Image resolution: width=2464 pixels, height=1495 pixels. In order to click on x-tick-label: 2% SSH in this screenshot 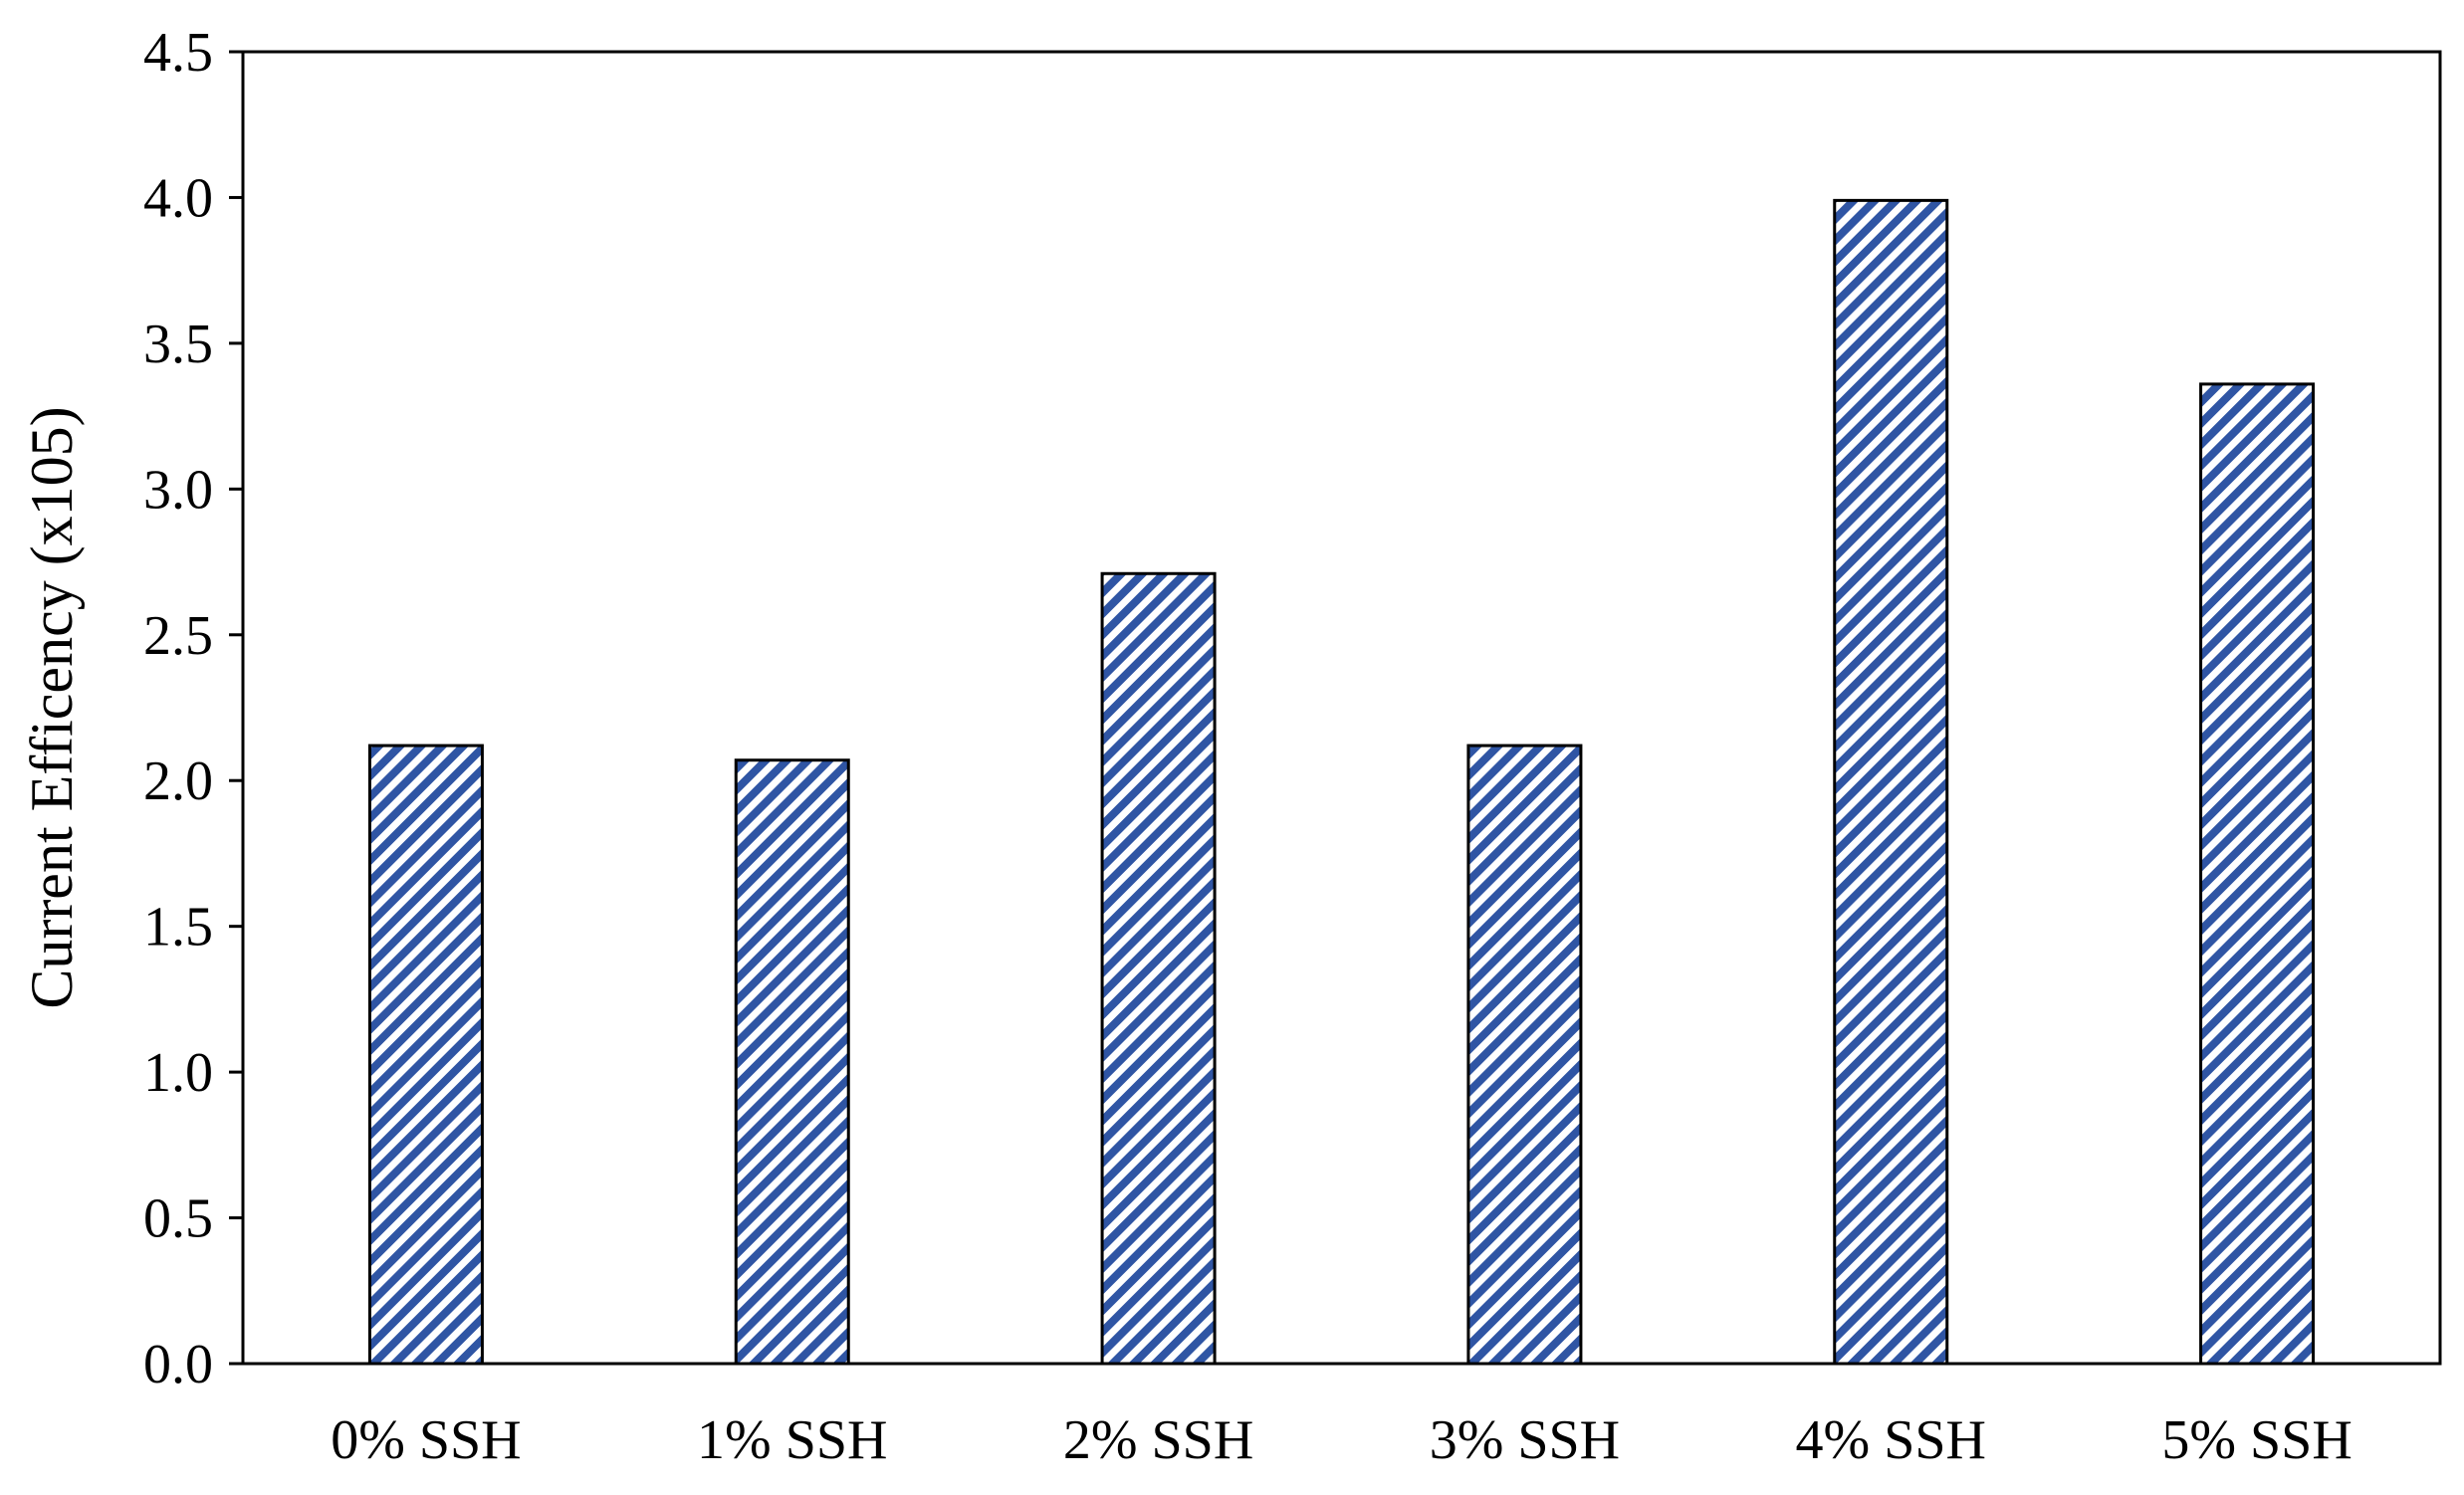, I will do `click(1158, 1440)`.